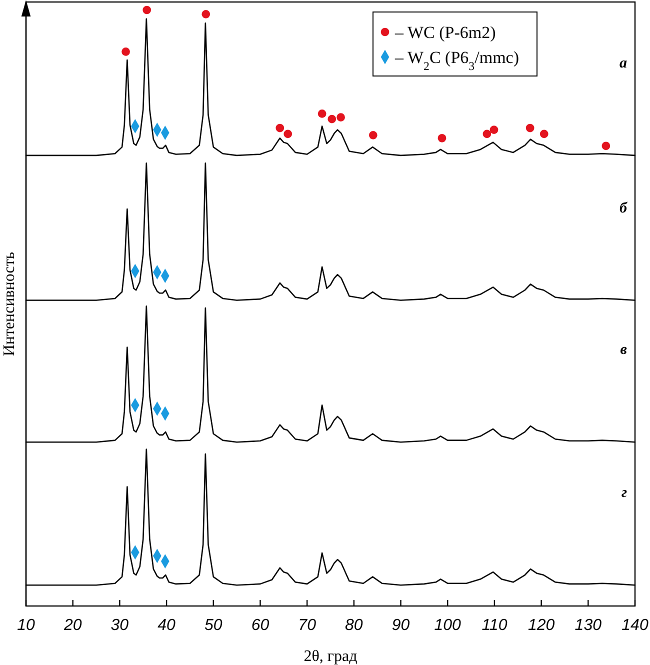 Image resolution: width=650 pixels, height=665 pixels. Describe the element at coordinates (624, 493) in the screenshot. I see `annotation: г` at that location.